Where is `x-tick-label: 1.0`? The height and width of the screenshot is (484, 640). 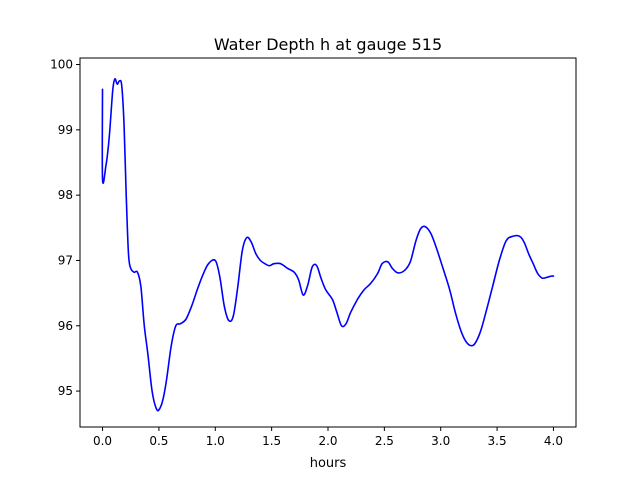 x-tick-label: 1.0 is located at coordinates (215, 441).